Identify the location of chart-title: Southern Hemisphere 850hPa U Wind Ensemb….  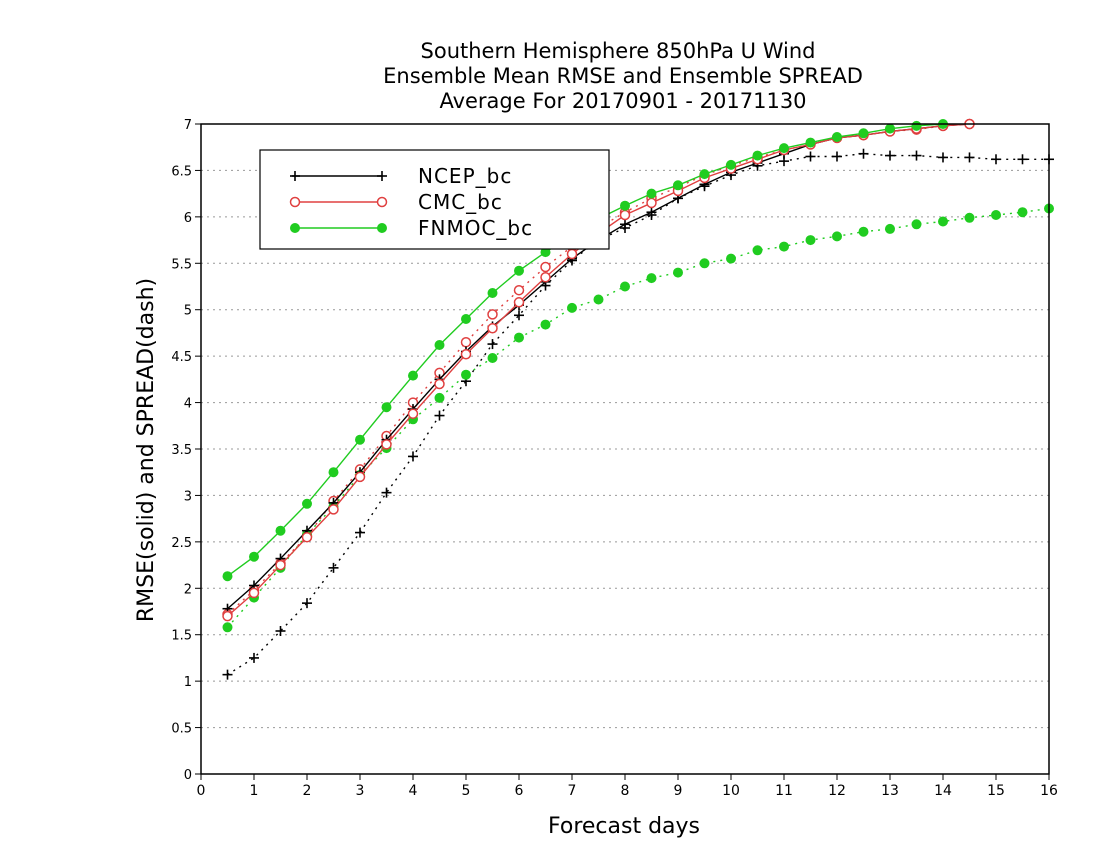
(623, 76).